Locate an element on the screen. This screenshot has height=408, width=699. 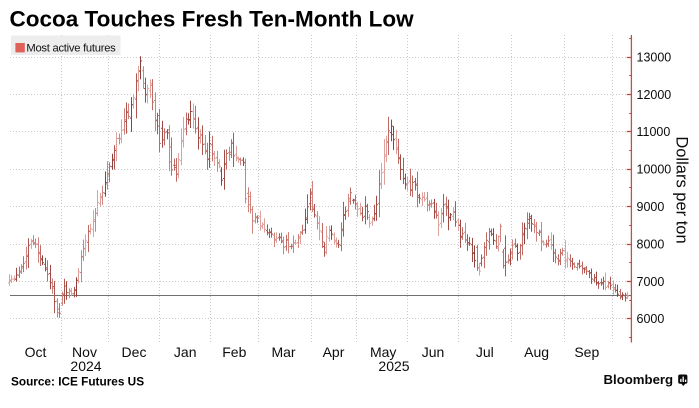
svg-text: 12000 is located at coordinates (654, 95).